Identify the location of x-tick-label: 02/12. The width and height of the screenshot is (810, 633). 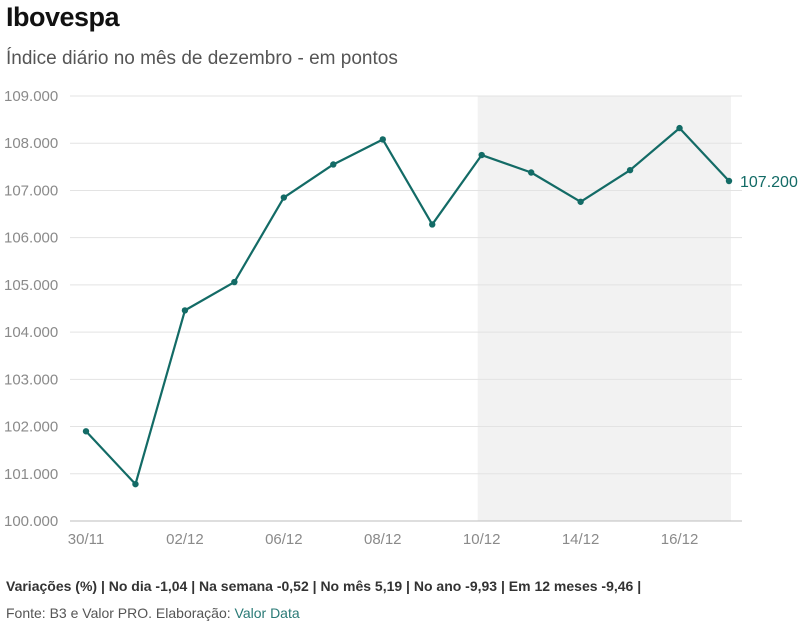
(185, 539).